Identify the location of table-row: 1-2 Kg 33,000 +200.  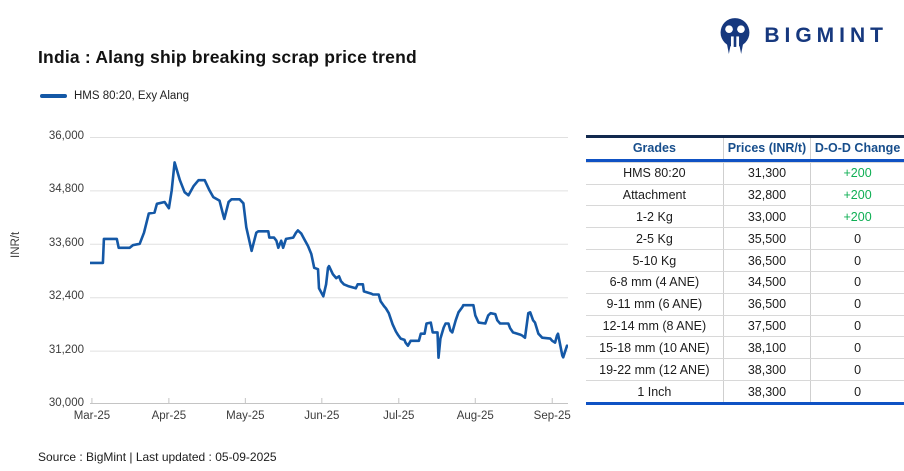
(745, 216).